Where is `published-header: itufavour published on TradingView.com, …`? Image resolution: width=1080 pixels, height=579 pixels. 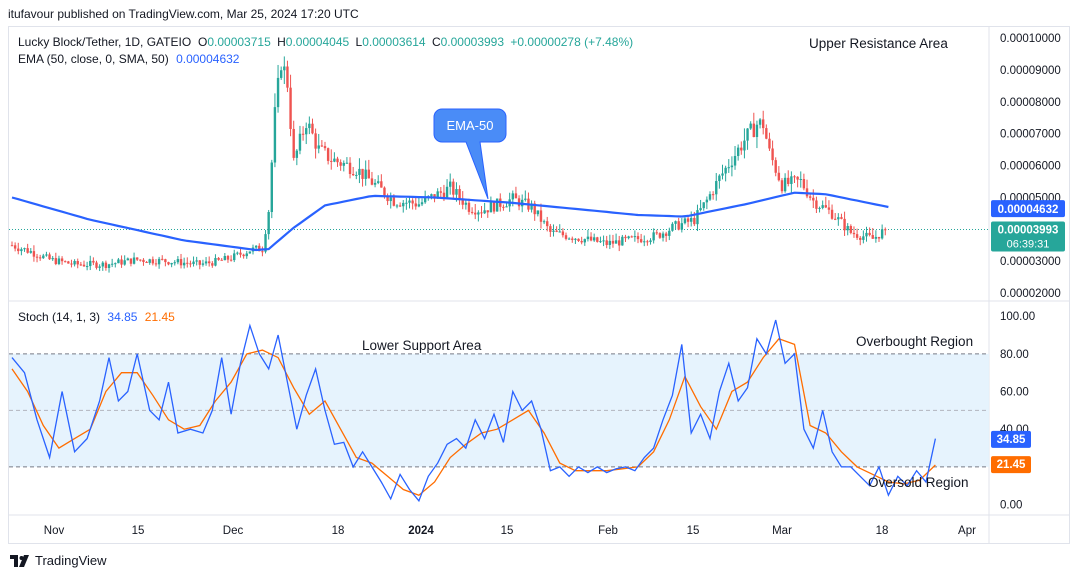 published-header: itufavour published on TradingView.com, … is located at coordinates (183, 14).